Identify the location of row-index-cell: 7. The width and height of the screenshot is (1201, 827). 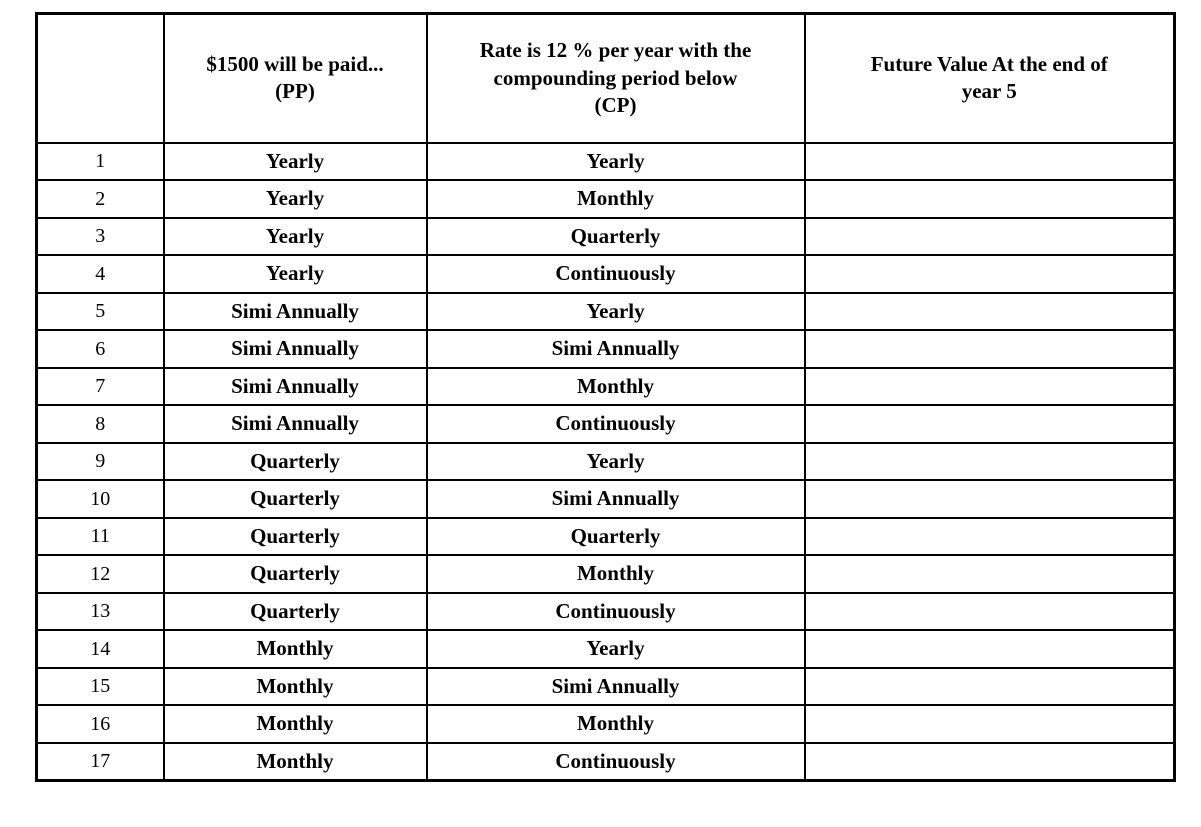
(100, 386).